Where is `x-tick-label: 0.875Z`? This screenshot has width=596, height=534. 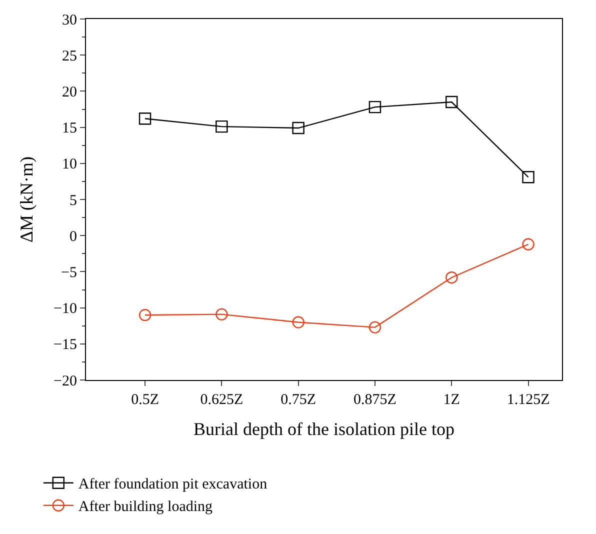 x-tick-label: 0.875Z is located at coordinates (375, 400).